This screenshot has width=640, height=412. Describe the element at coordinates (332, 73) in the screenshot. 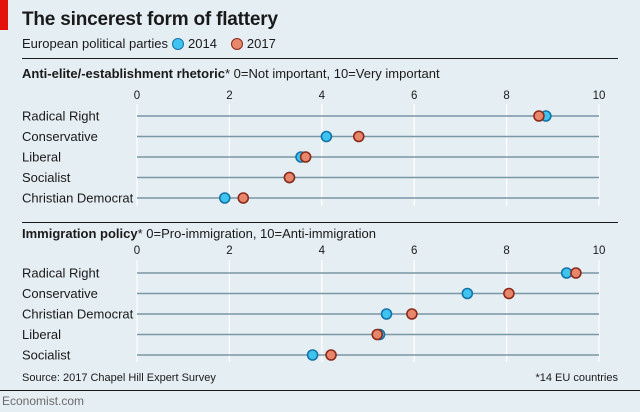

I see `panel-title-anti-elite-rest: * 0=Not important, 10=Very important` at that location.